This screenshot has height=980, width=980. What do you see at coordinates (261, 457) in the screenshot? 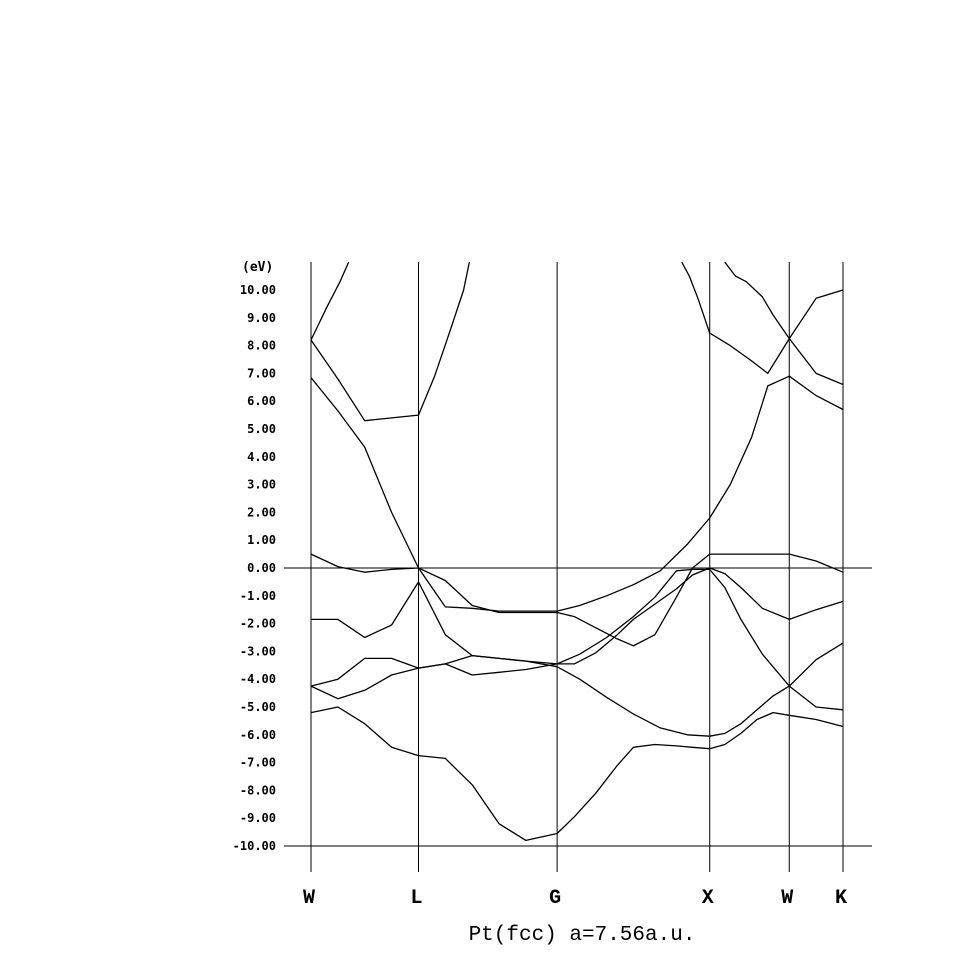
I see `y-tick-label: 4.00` at bounding box center [261, 457].